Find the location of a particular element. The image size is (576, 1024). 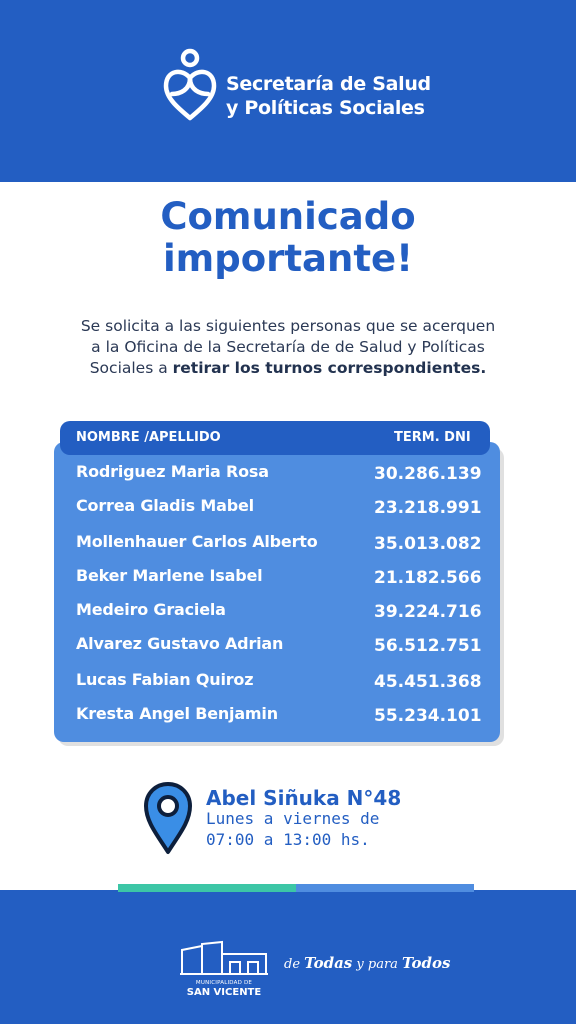

row-name: Kresta Angel Benjamin is located at coordinates (177, 713).